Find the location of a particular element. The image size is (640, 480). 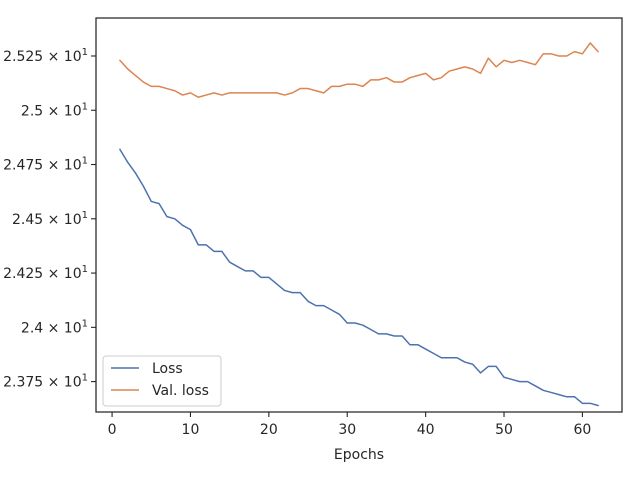

series-line-val-loss is located at coordinates (359, 70).